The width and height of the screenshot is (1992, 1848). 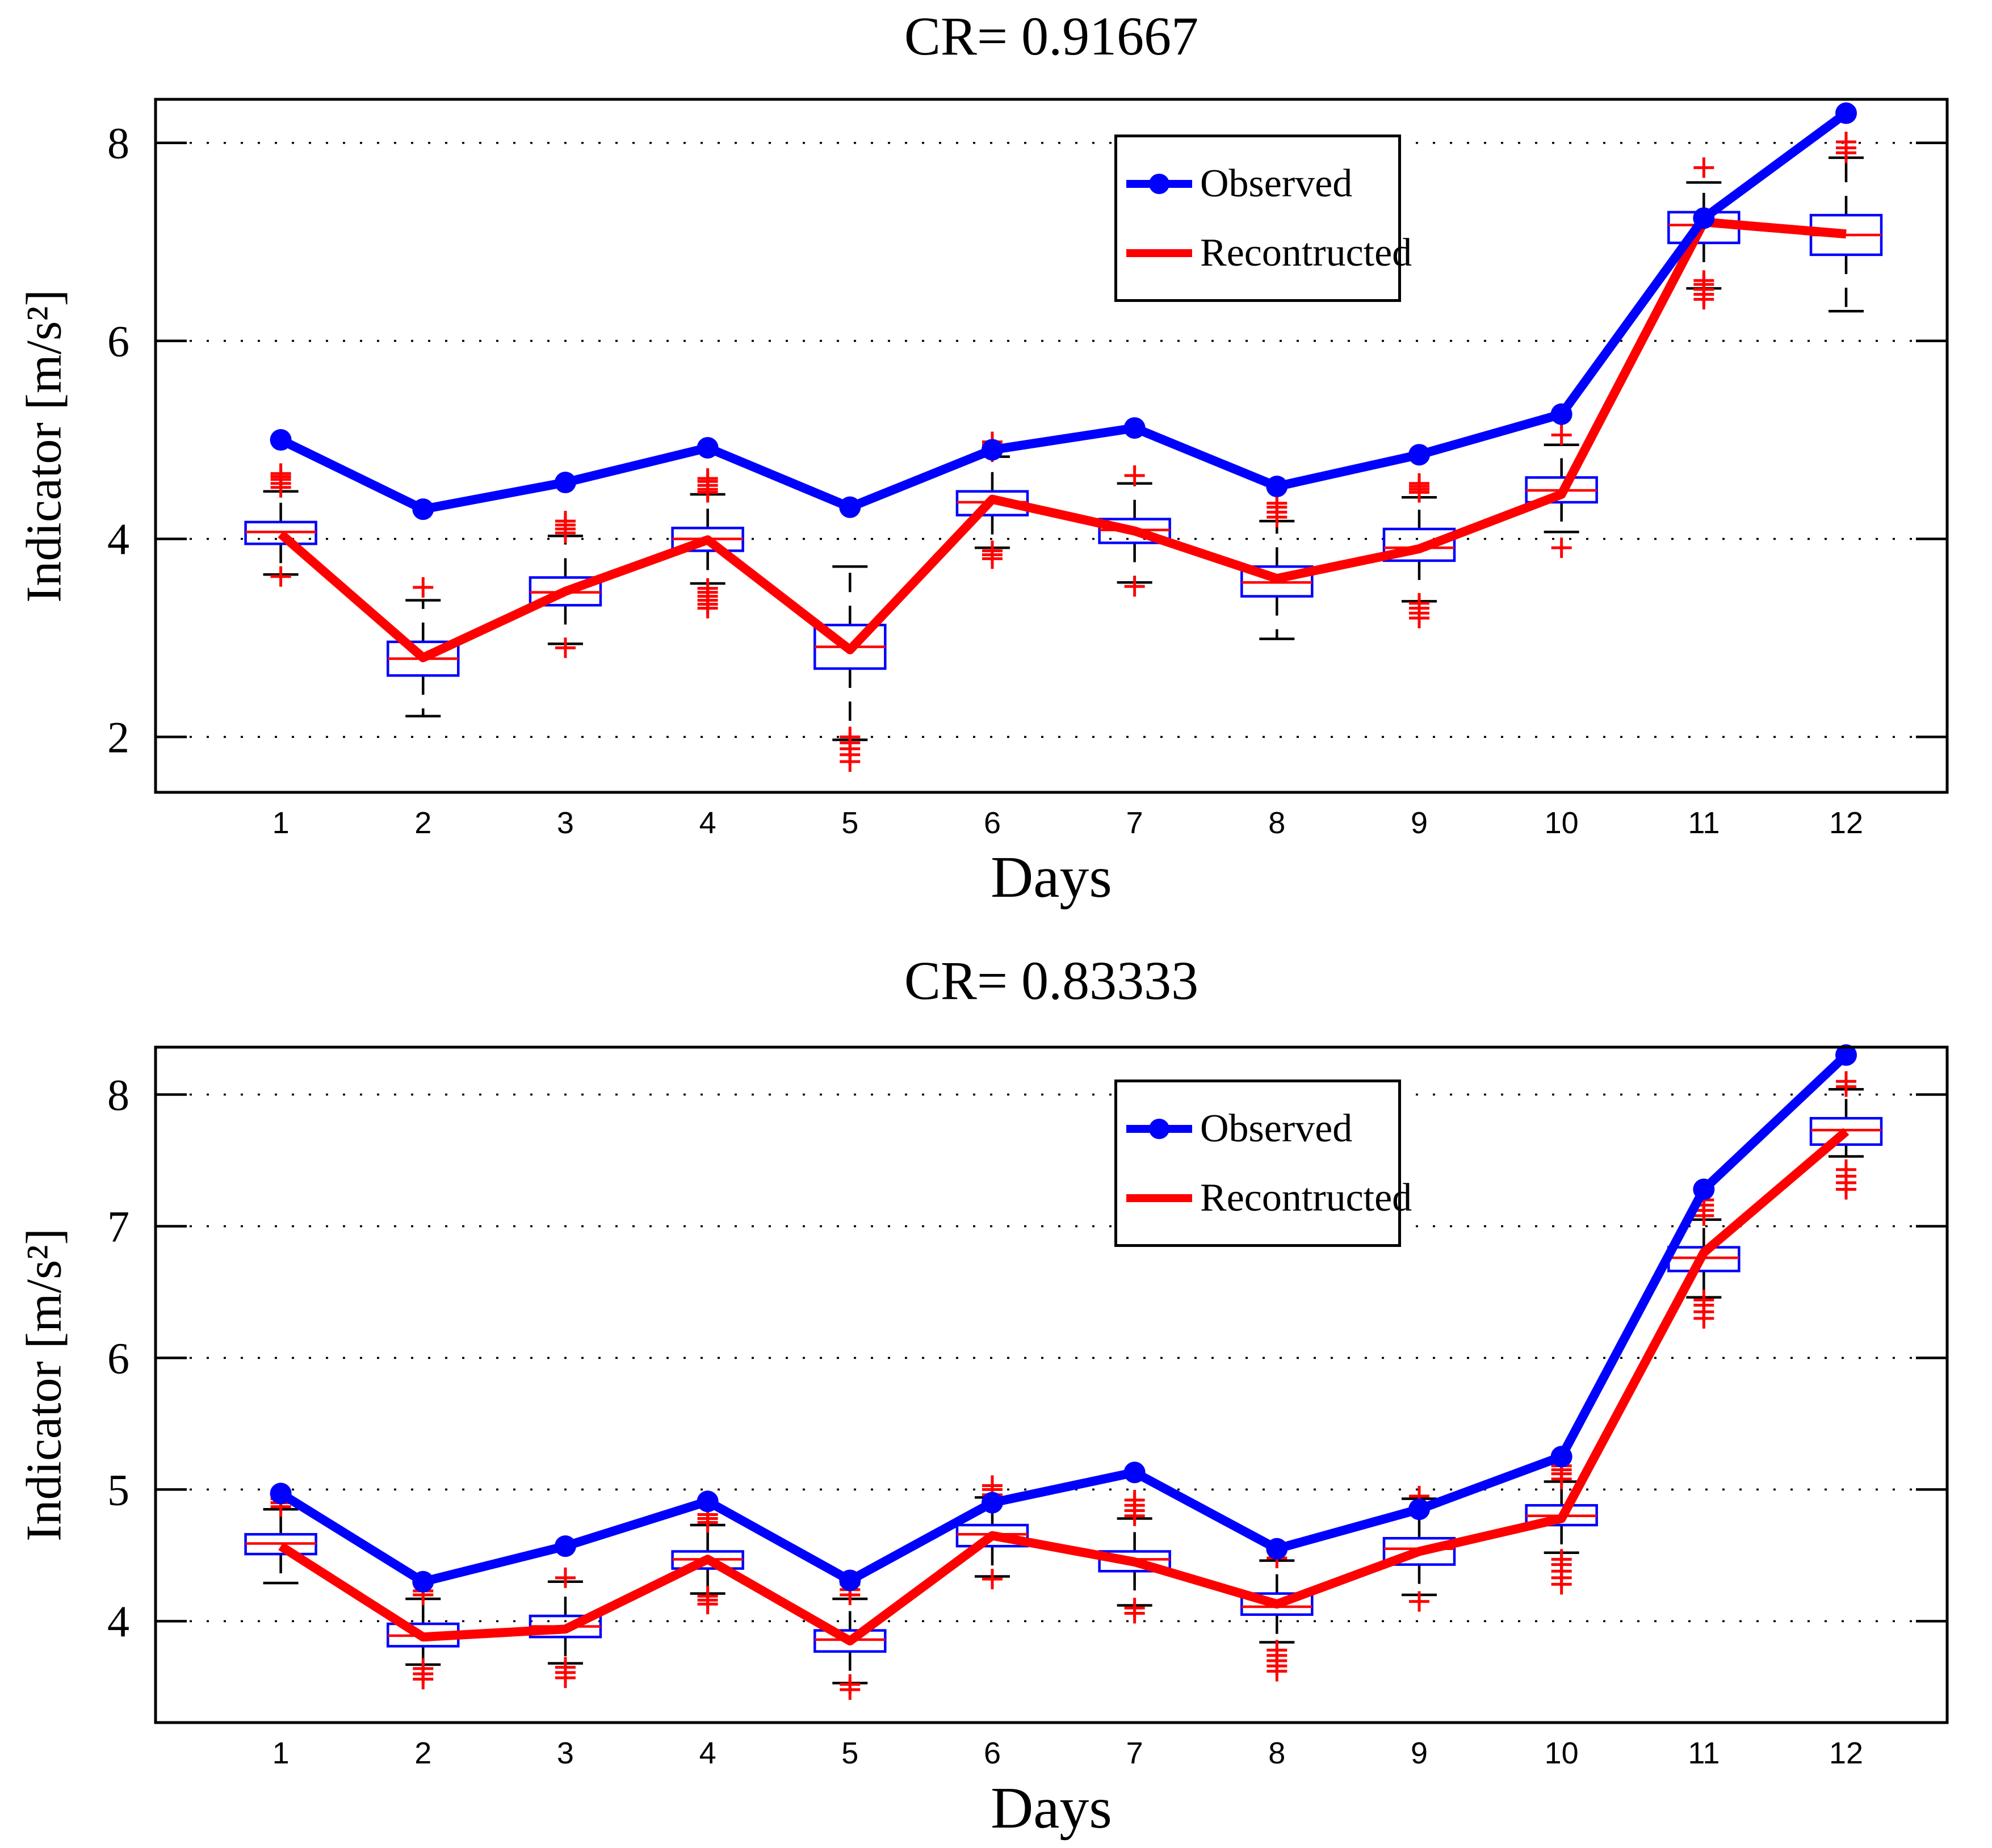 What do you see at coordinates (1051, 36) in the screenshot?
I see `top-chart-title: CR= 0.91667` at bounding box center [1051, 36].